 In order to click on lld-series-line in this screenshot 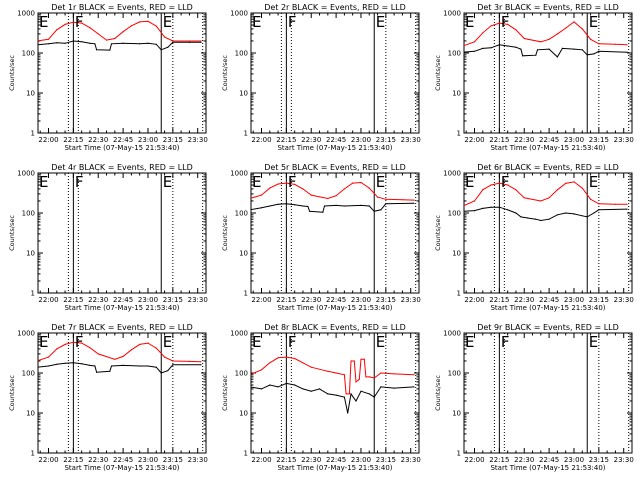, I will do `click(546, 34)`.